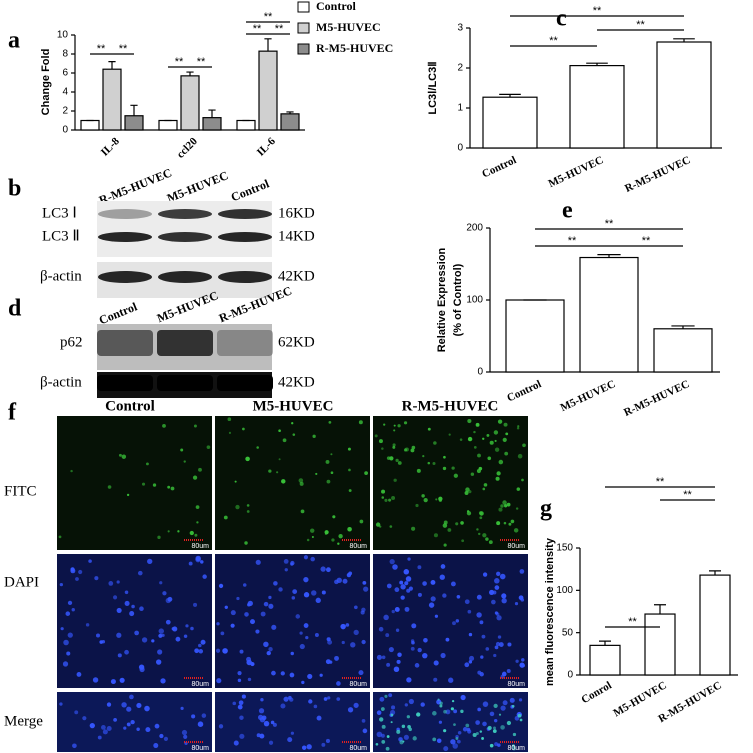 The width and height of the screenshot is (753, 753). Describe the element at coordinates (290, 112) in the screenshot. I see `error-bar` at that location.